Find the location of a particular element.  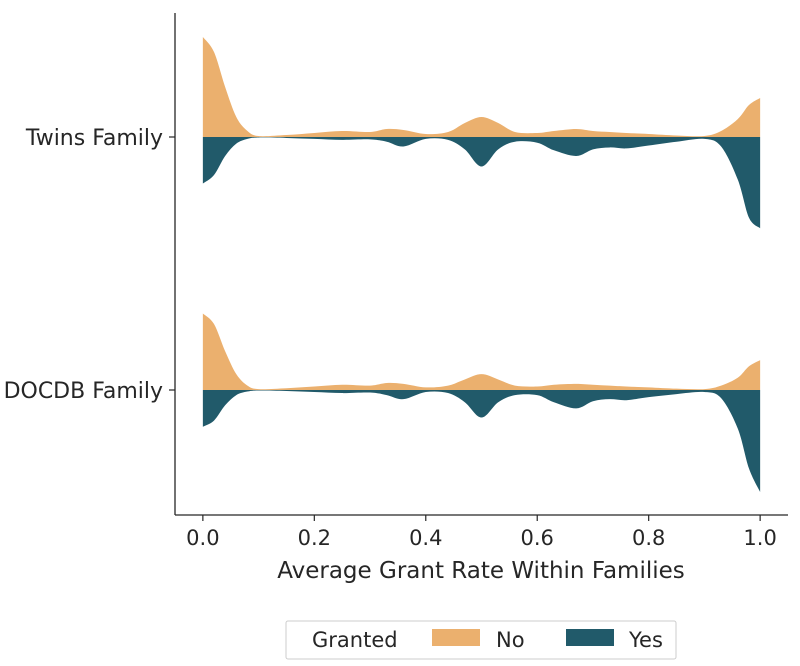

legend: Granted No Yes is located at coordinates (481, 640).